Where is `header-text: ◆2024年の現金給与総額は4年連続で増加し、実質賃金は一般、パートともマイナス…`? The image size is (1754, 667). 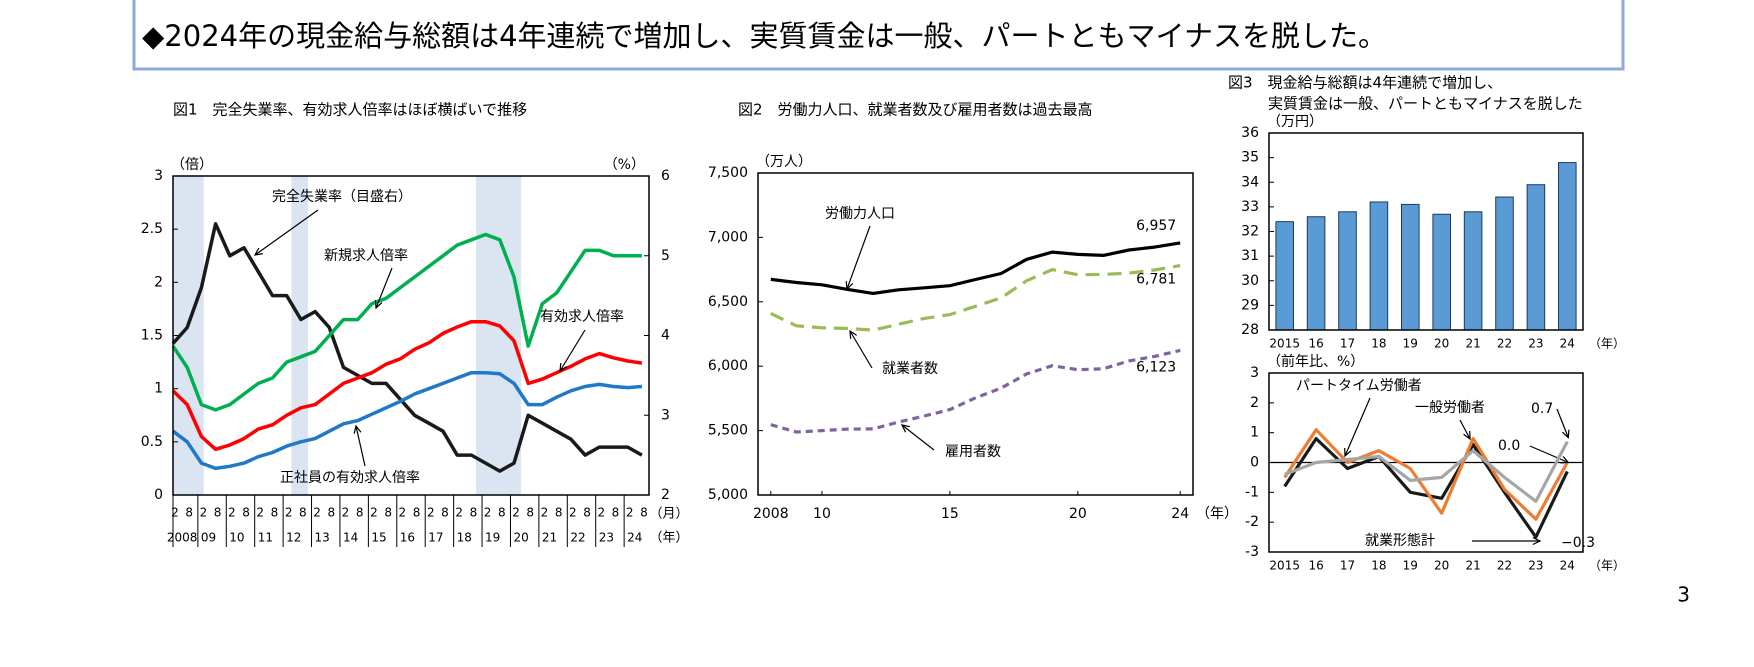
header-text: ◆2024年の現金給与総額は4年連続で増加し、実質賃金は一般、パートともマイナス… is located at coordinates (764, 36).